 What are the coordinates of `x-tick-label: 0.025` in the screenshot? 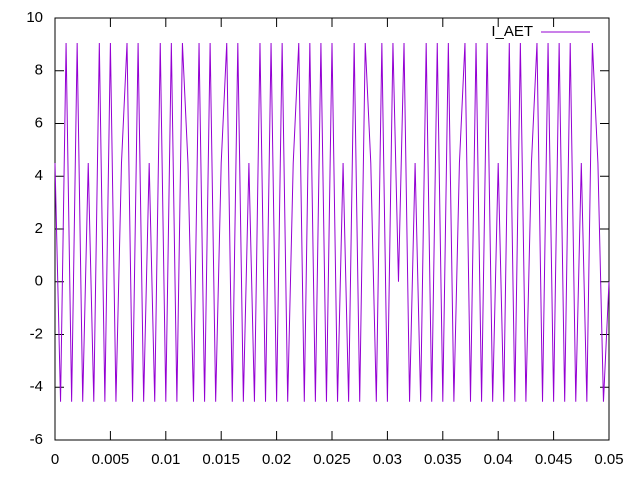 It's located at (332, 459).